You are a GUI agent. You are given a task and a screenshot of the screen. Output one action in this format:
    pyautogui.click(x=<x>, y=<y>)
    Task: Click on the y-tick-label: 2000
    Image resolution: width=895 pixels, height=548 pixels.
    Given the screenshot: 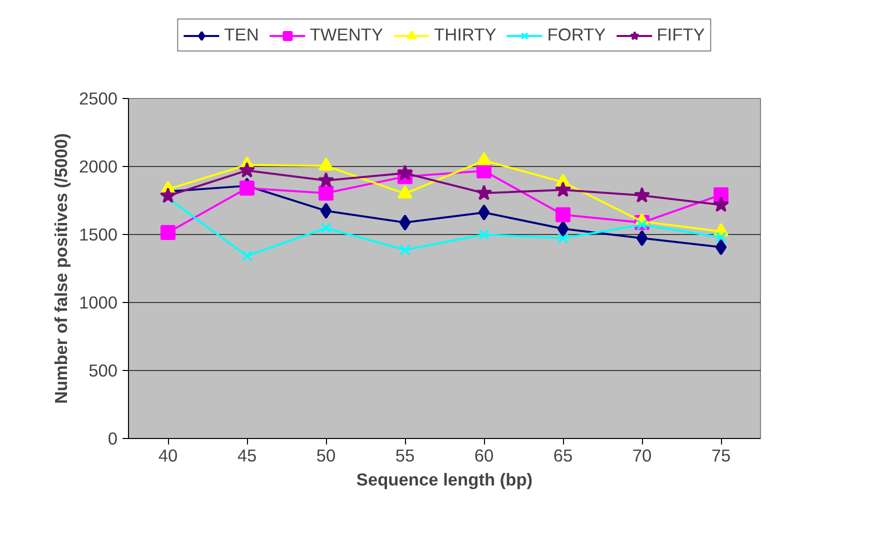 What is the action you would take?
    pyautogui.click(x=98, y=166)
    